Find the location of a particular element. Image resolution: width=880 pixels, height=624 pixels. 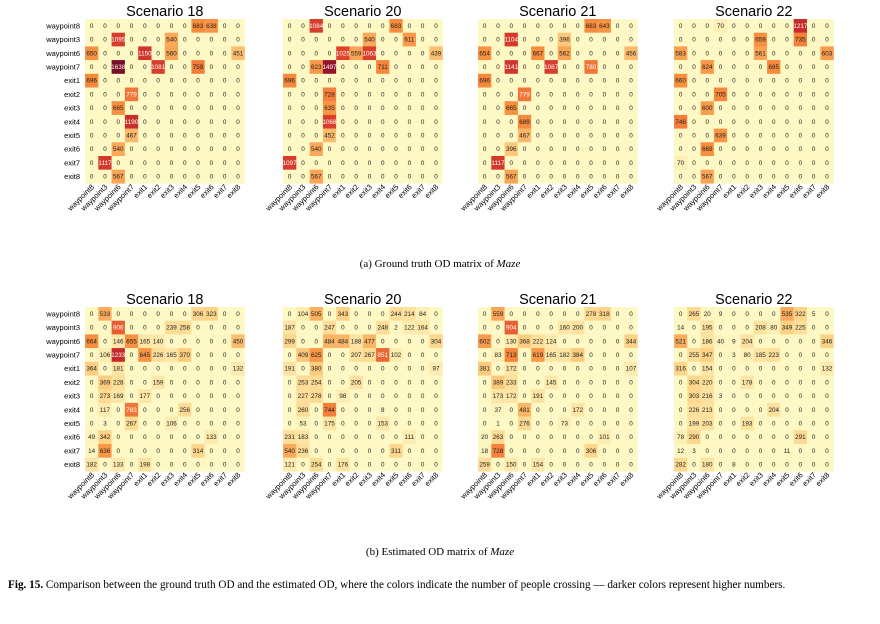

row-label: waypoint3 is located at coordinates (62, 327).